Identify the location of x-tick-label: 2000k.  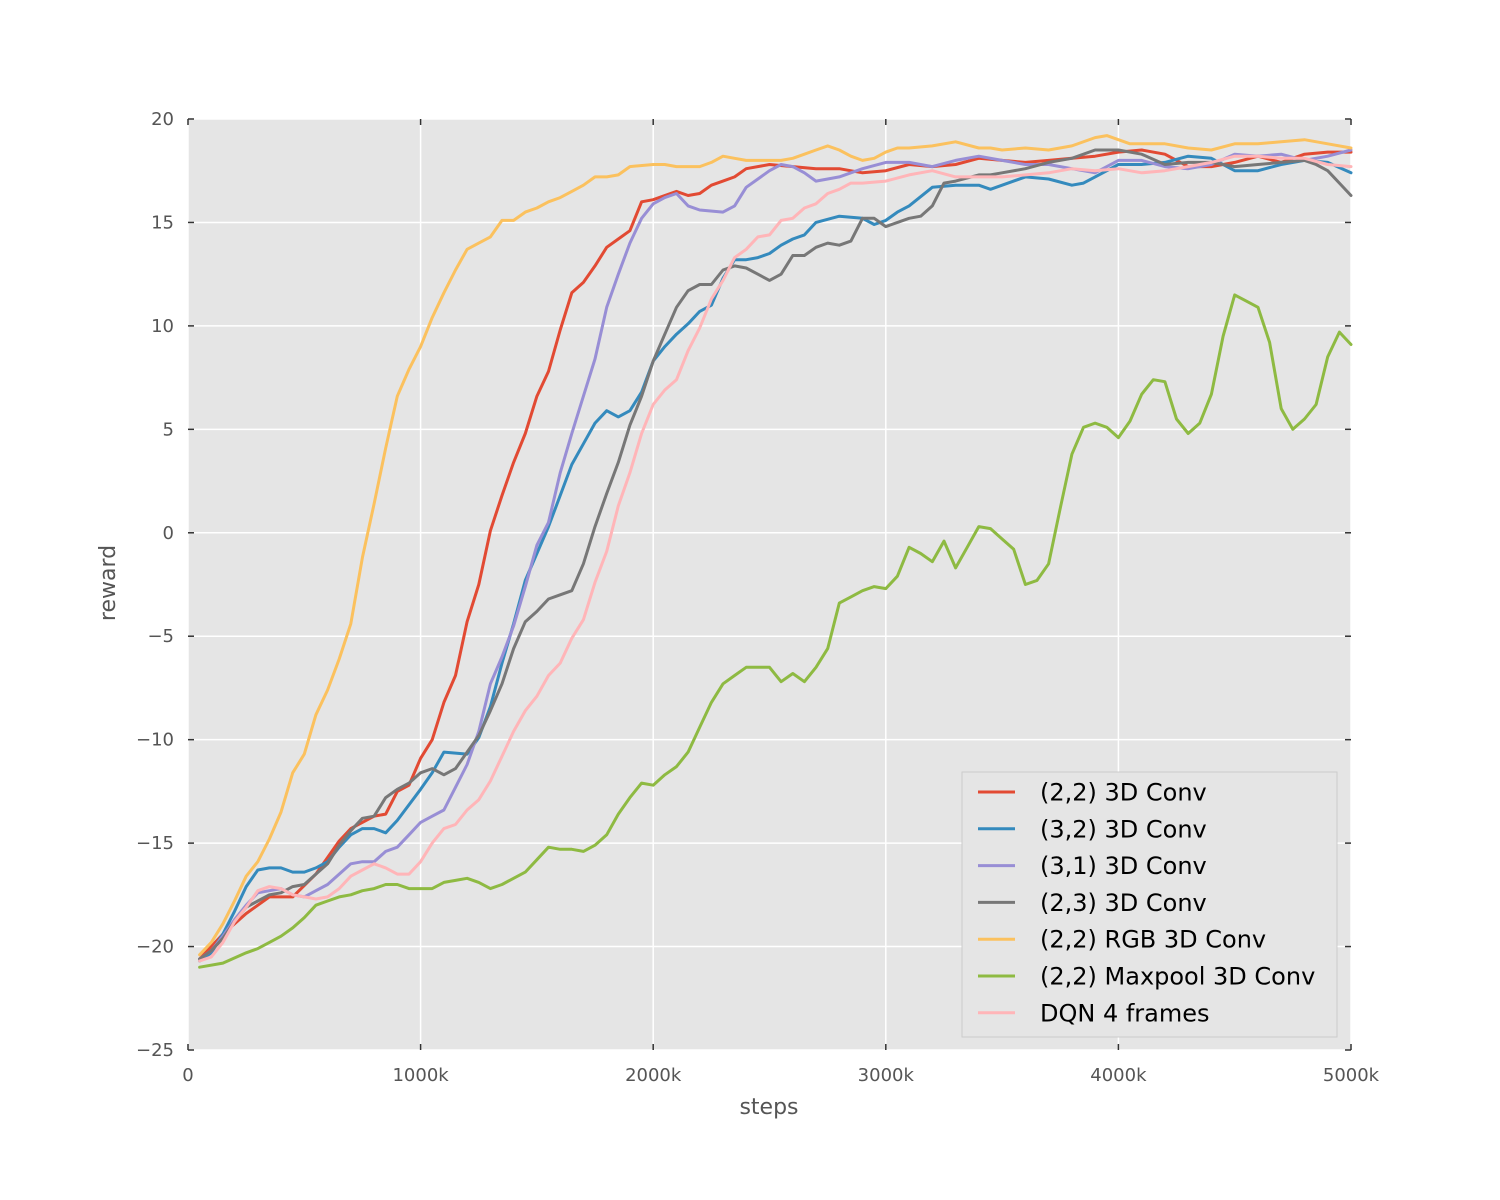
(653, 1075).